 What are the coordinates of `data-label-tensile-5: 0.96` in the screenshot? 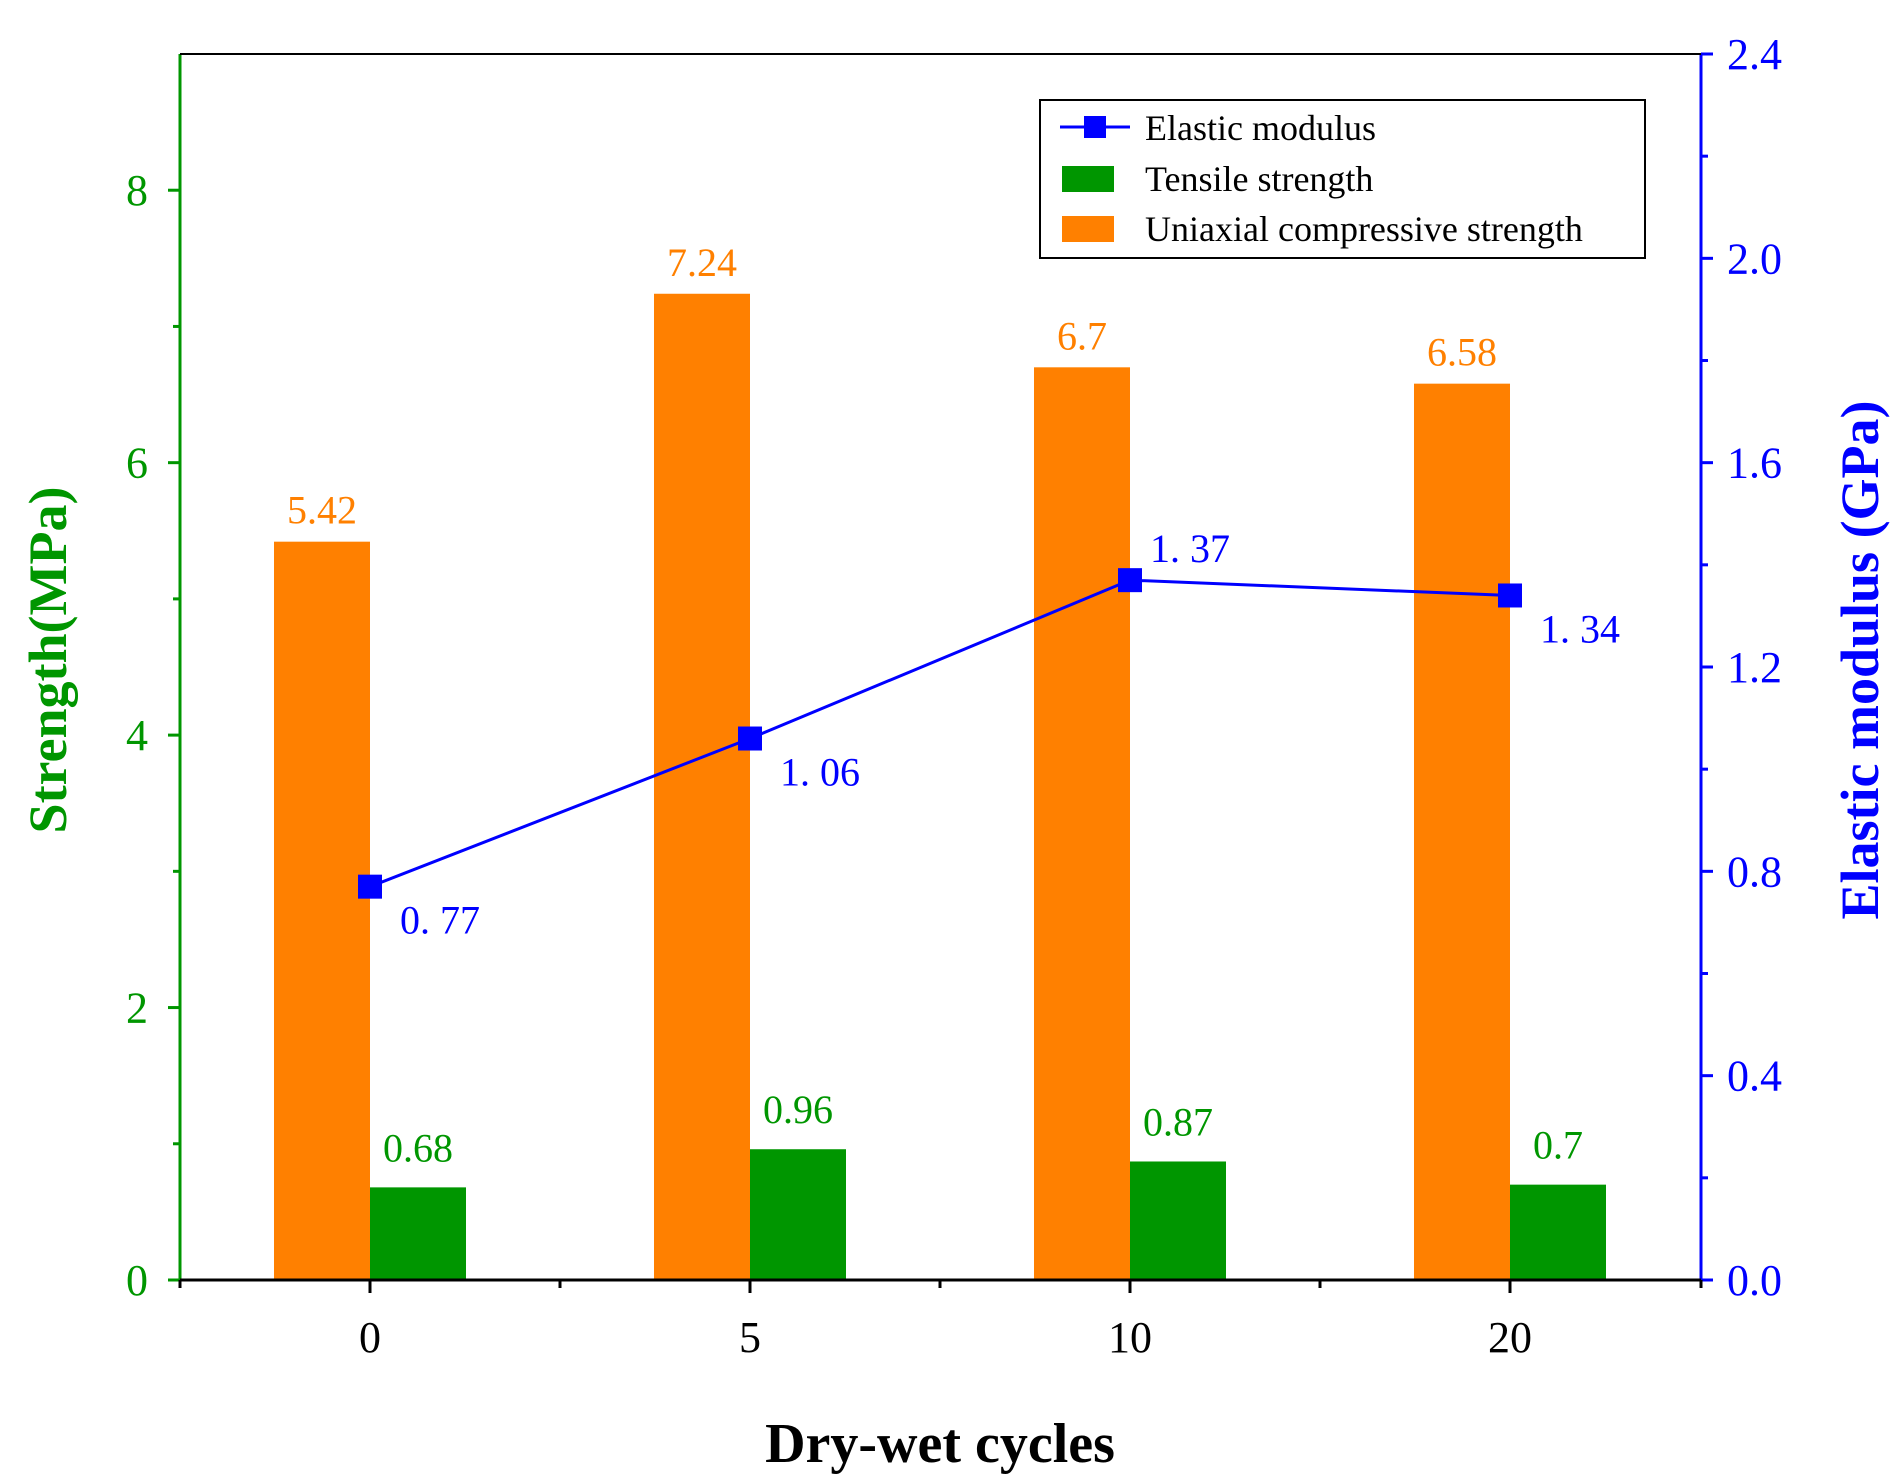 It's located at (798, 1109).